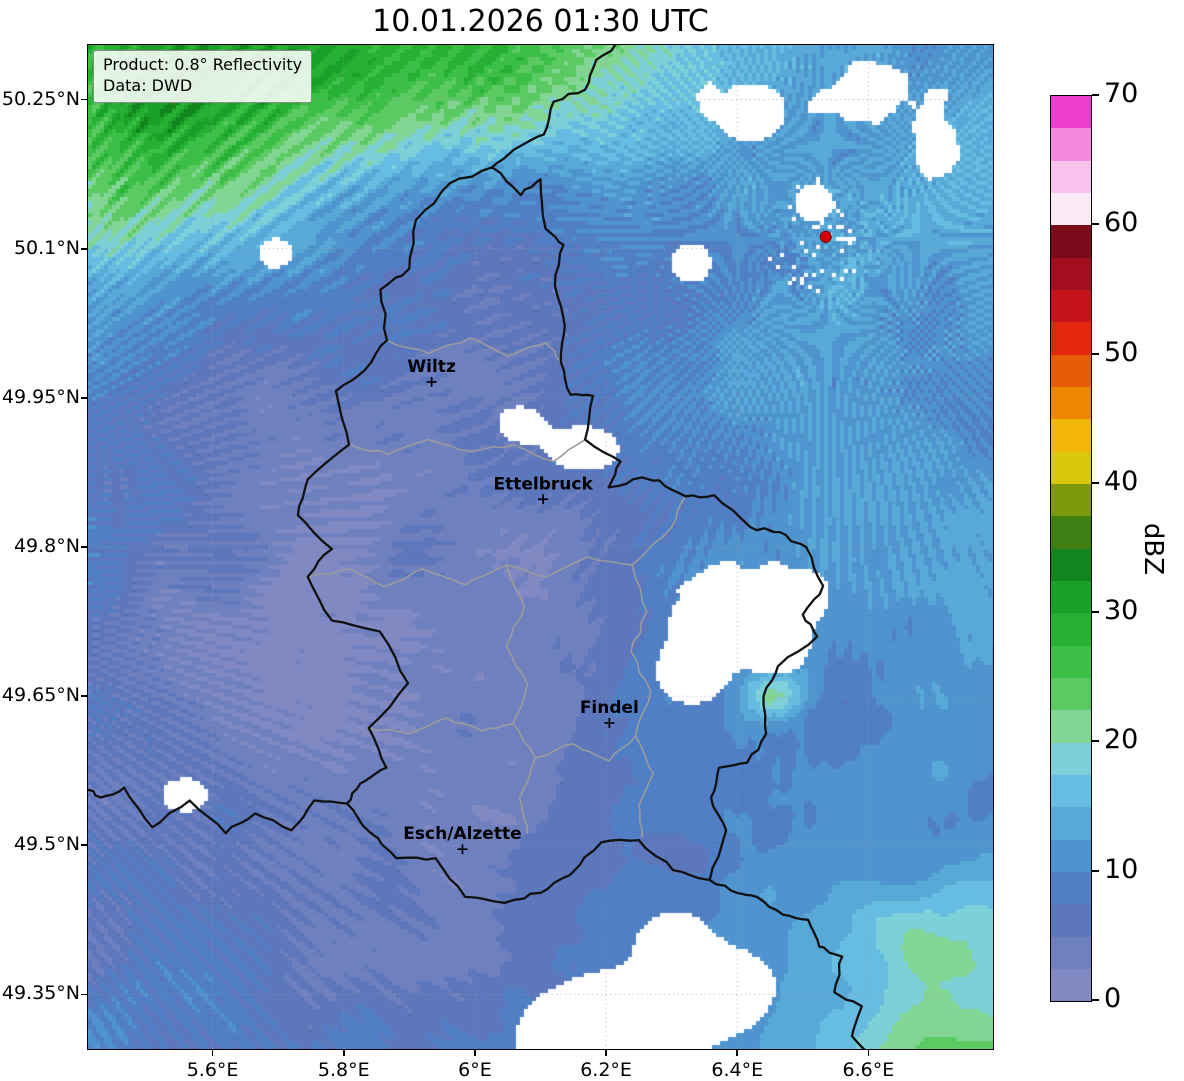 Image resolution: width=1184 pixels, height=1081 pixels. What do you see at coordinates (1121, 740) in the screenshot?
I see `colorbar-tick-label: 20` at bounding box center [1121, 740].